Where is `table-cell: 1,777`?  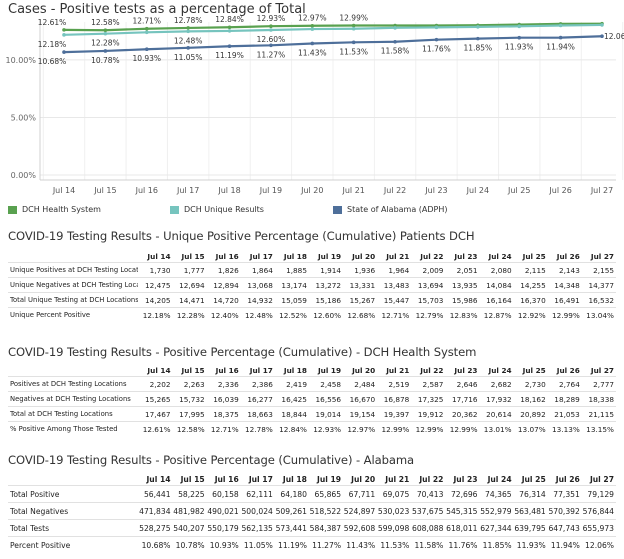 table-cell: 1,777 is located at coordinates (189, 270).